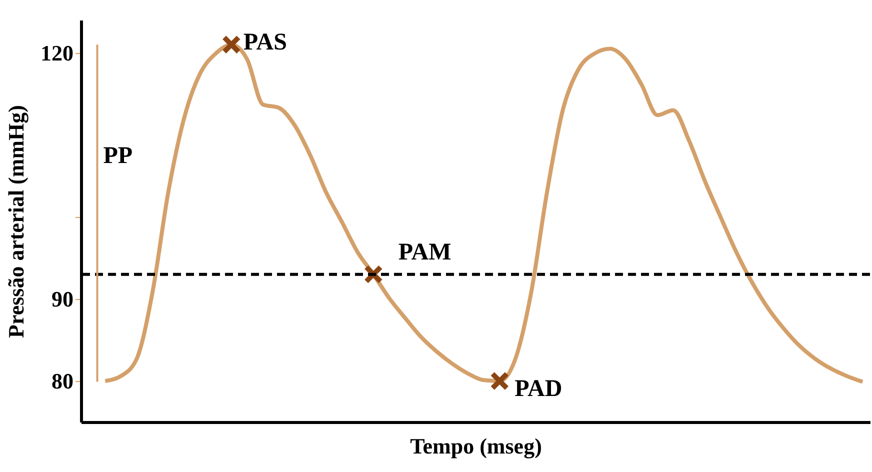  I want to click on annotation: PP, so click(118, 155).